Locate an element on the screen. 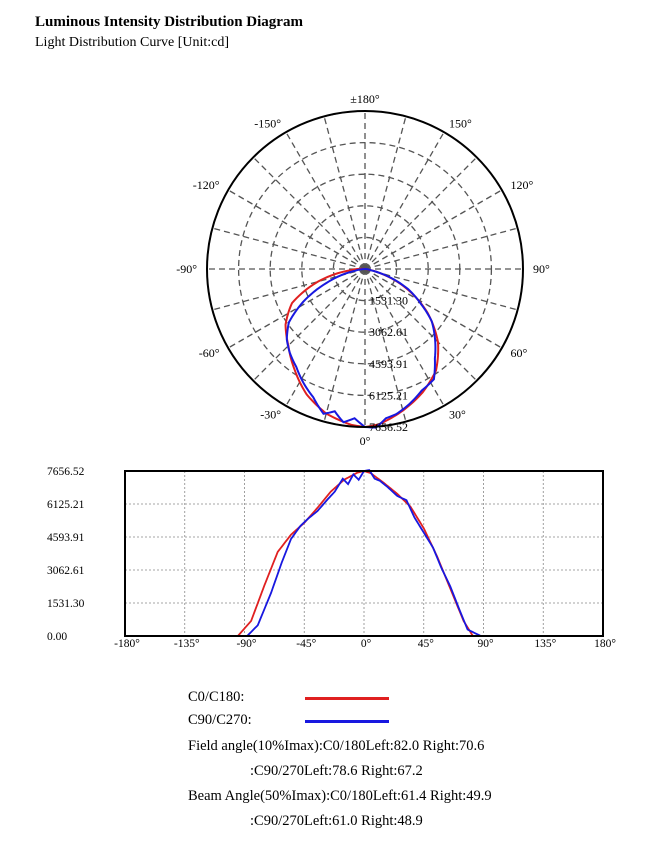  polar-angle-label: -60° is located at coordinates (209, 353).